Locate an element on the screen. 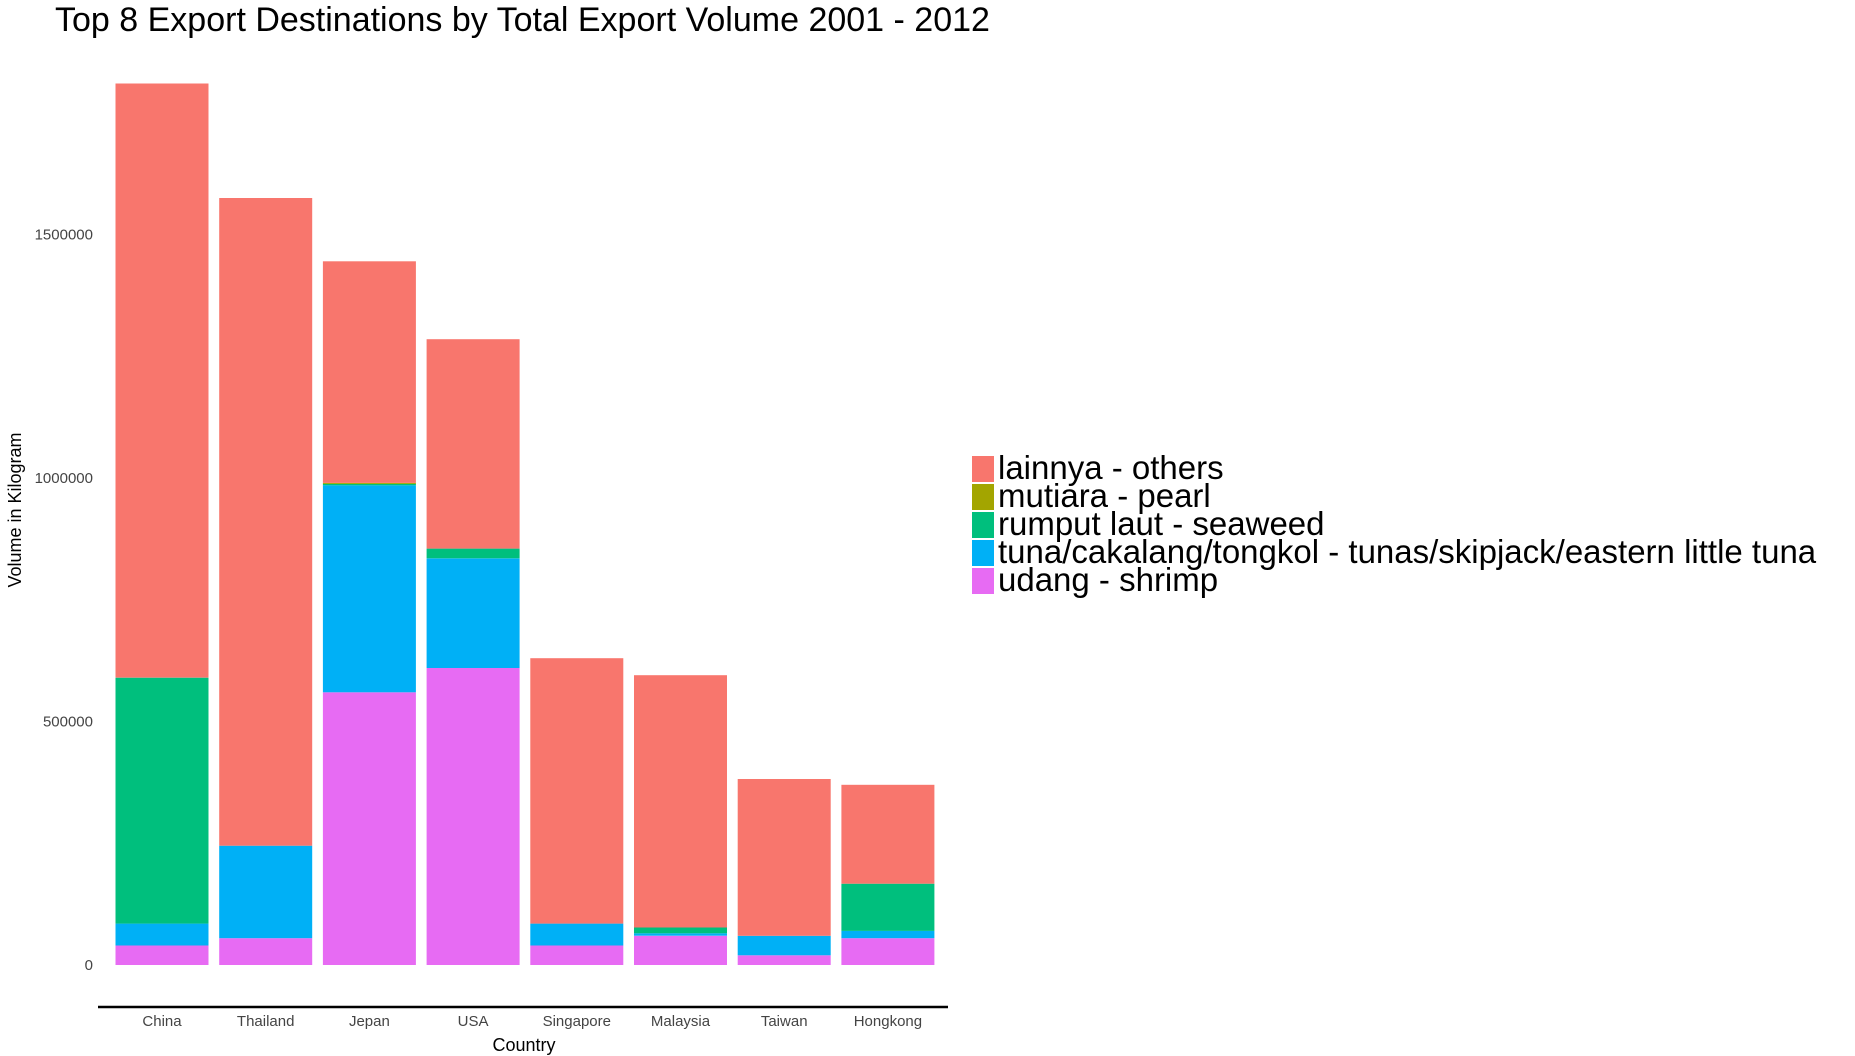 The height and width of the screenshot is (1056, 1855). legend-label: lainnya - others is located at coordinates (1111, 467).